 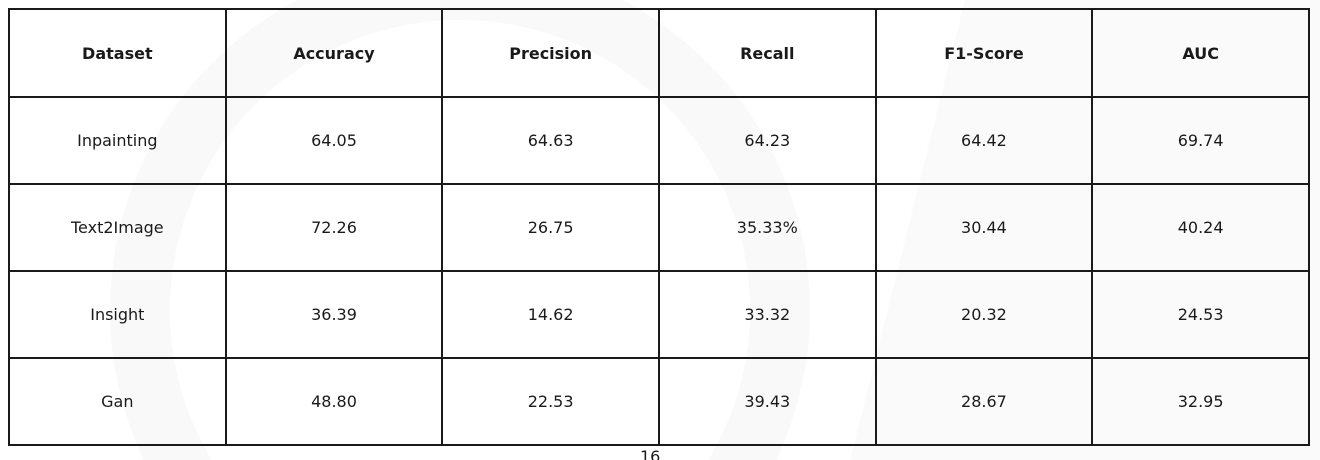 What do you see at coordinates (334, 53) in the screenshot?
I see `header-accuracy: Accuracy` at bounding box center [334, 53].